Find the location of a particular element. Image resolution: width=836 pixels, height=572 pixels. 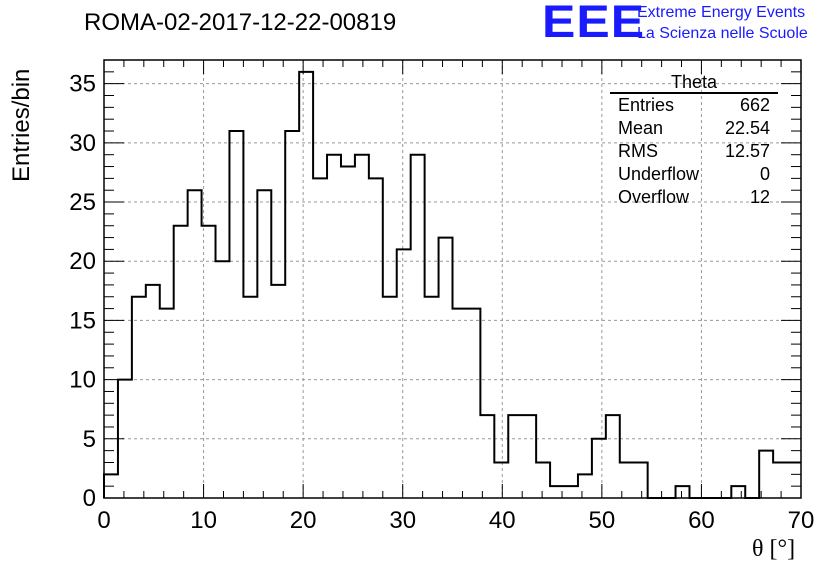

stats-label: Underflow is located at coordinates (659, 174).